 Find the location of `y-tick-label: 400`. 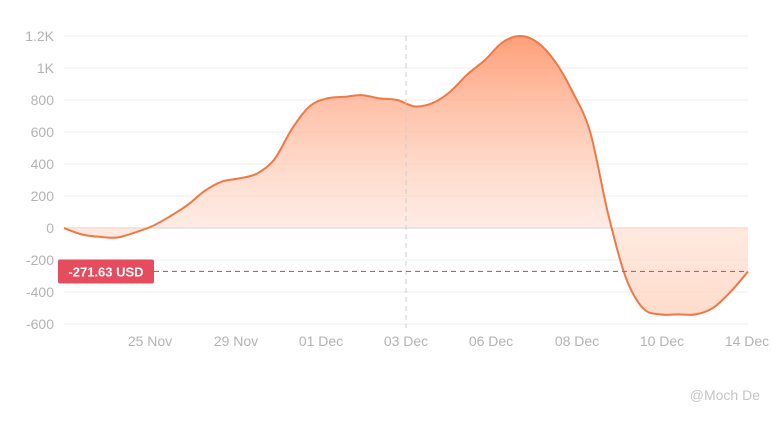

y-tick-label: 400 is located at coordinates (43, 164).